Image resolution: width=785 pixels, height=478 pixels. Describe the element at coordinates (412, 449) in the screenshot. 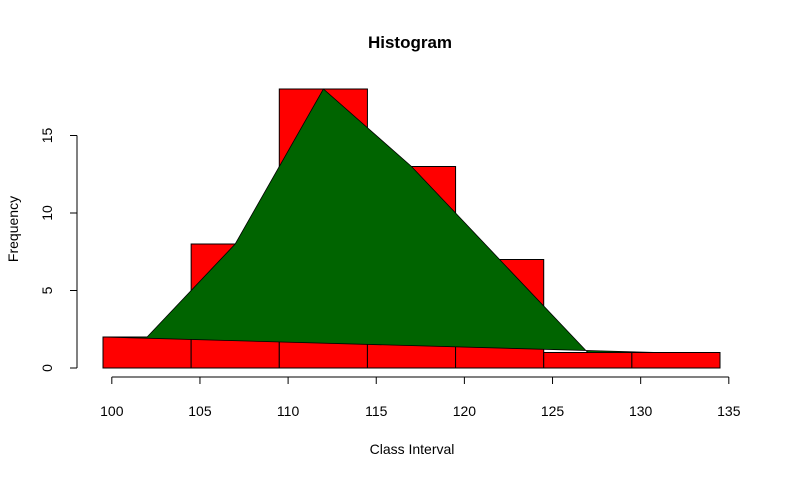

I see `x-axis-label: Class Interval` at that location.